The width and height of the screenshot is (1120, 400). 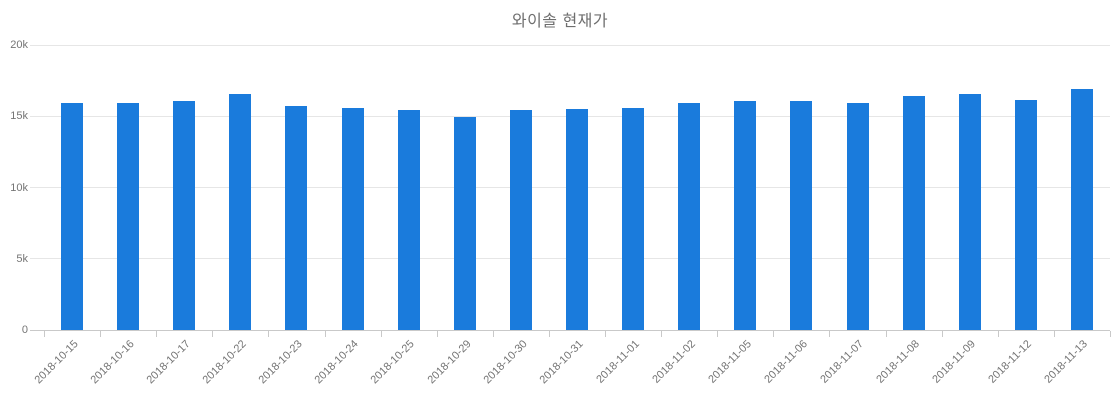 What do you see at coordinates (19, 116) in the screenshot?
I see `y-axis-label: 15k` at bounding box center [19, 116].